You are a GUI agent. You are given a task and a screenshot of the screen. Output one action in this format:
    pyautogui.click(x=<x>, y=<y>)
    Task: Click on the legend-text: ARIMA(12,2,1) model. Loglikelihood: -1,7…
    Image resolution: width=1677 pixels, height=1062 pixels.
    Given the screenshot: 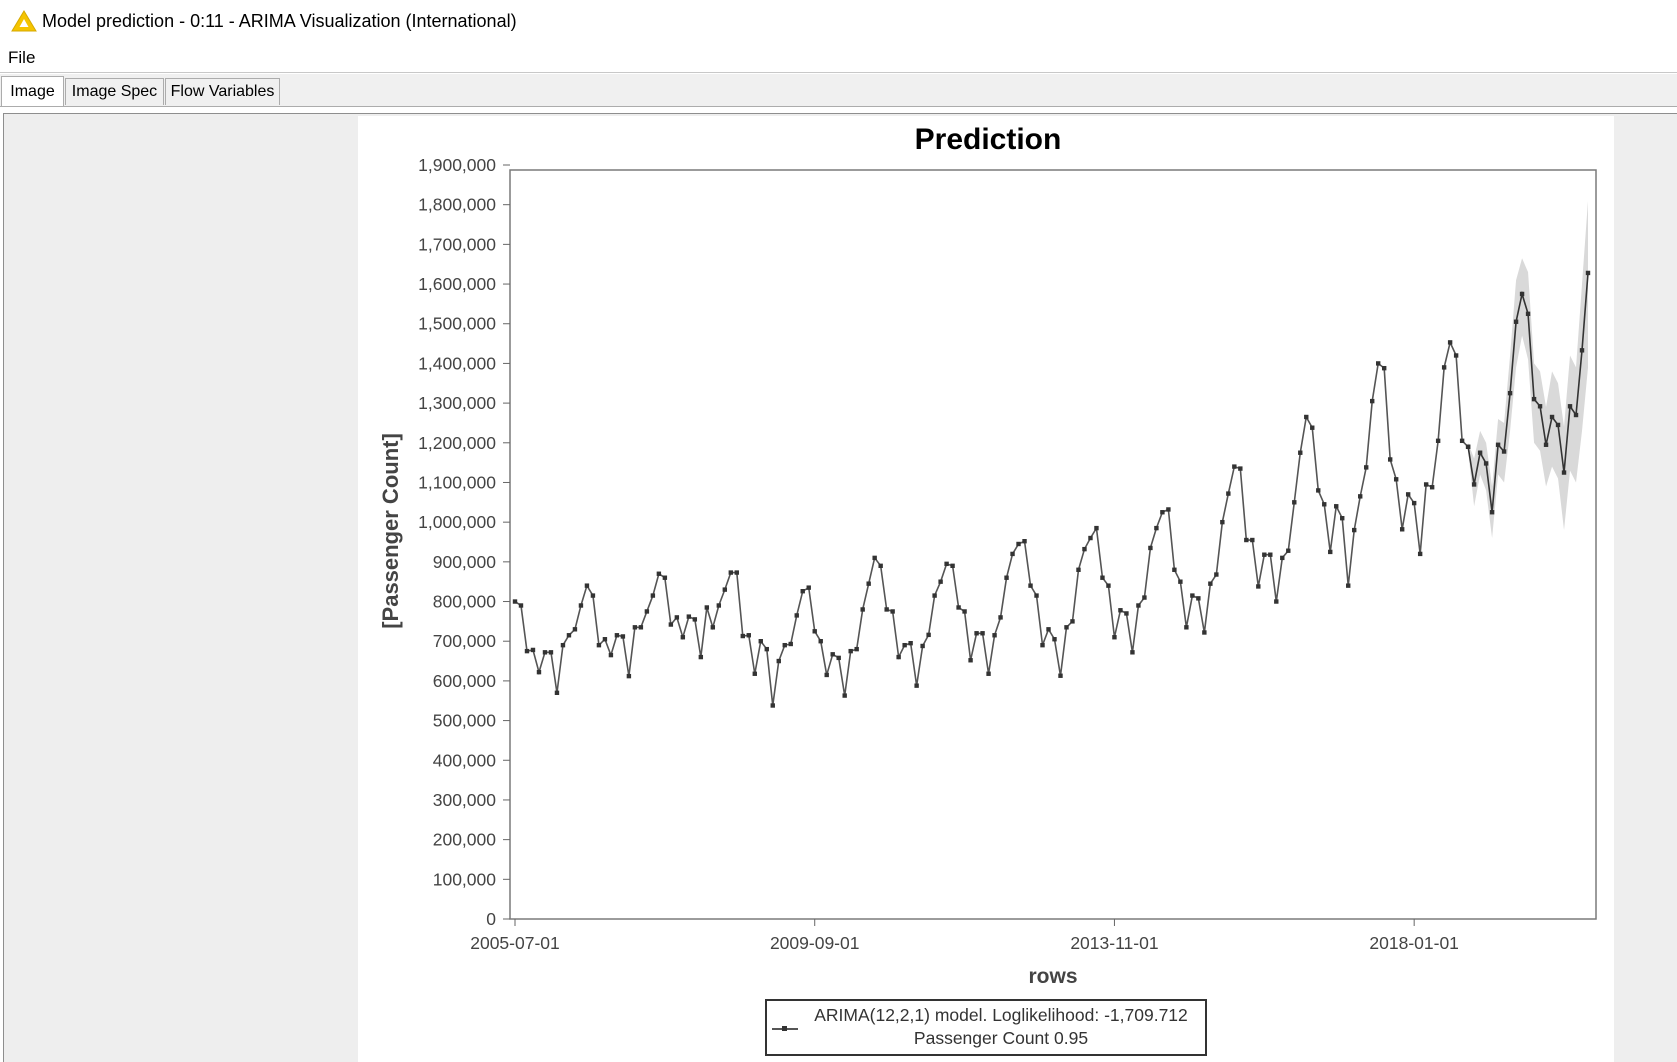 What is the action you would take?
    pyautogui.click(x=1001, y=1027)
    